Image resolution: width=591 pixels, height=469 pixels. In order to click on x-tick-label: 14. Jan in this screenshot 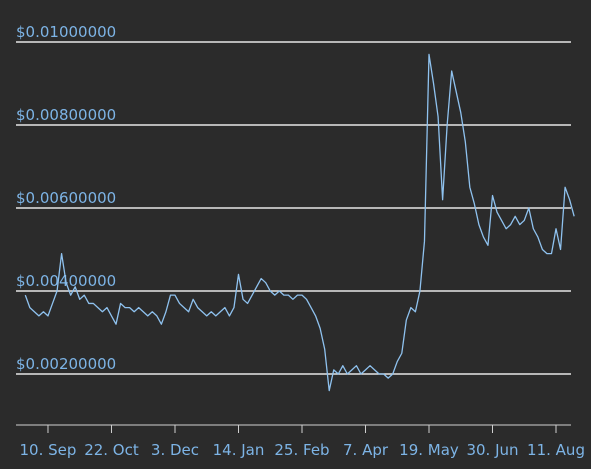, I will do `click(239, 450)`.